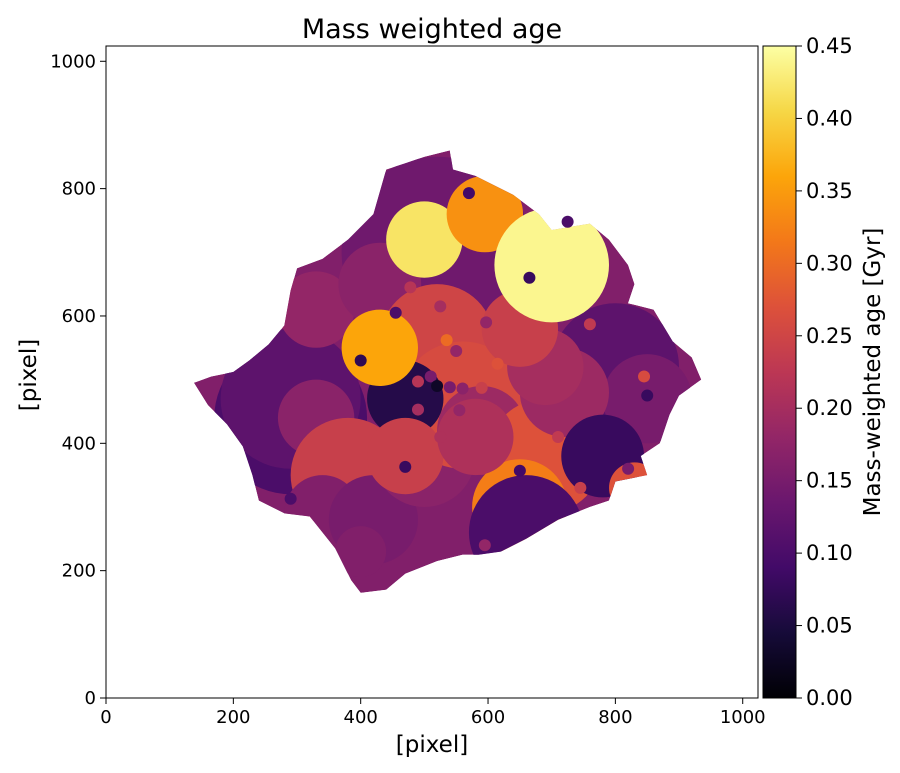 Image resolution: width=900 pixels, height=773 pixels. Describe the element at coordinates (829, 46) in the screenshot. I see `colorbar-tick-label: 0.45` at that location.